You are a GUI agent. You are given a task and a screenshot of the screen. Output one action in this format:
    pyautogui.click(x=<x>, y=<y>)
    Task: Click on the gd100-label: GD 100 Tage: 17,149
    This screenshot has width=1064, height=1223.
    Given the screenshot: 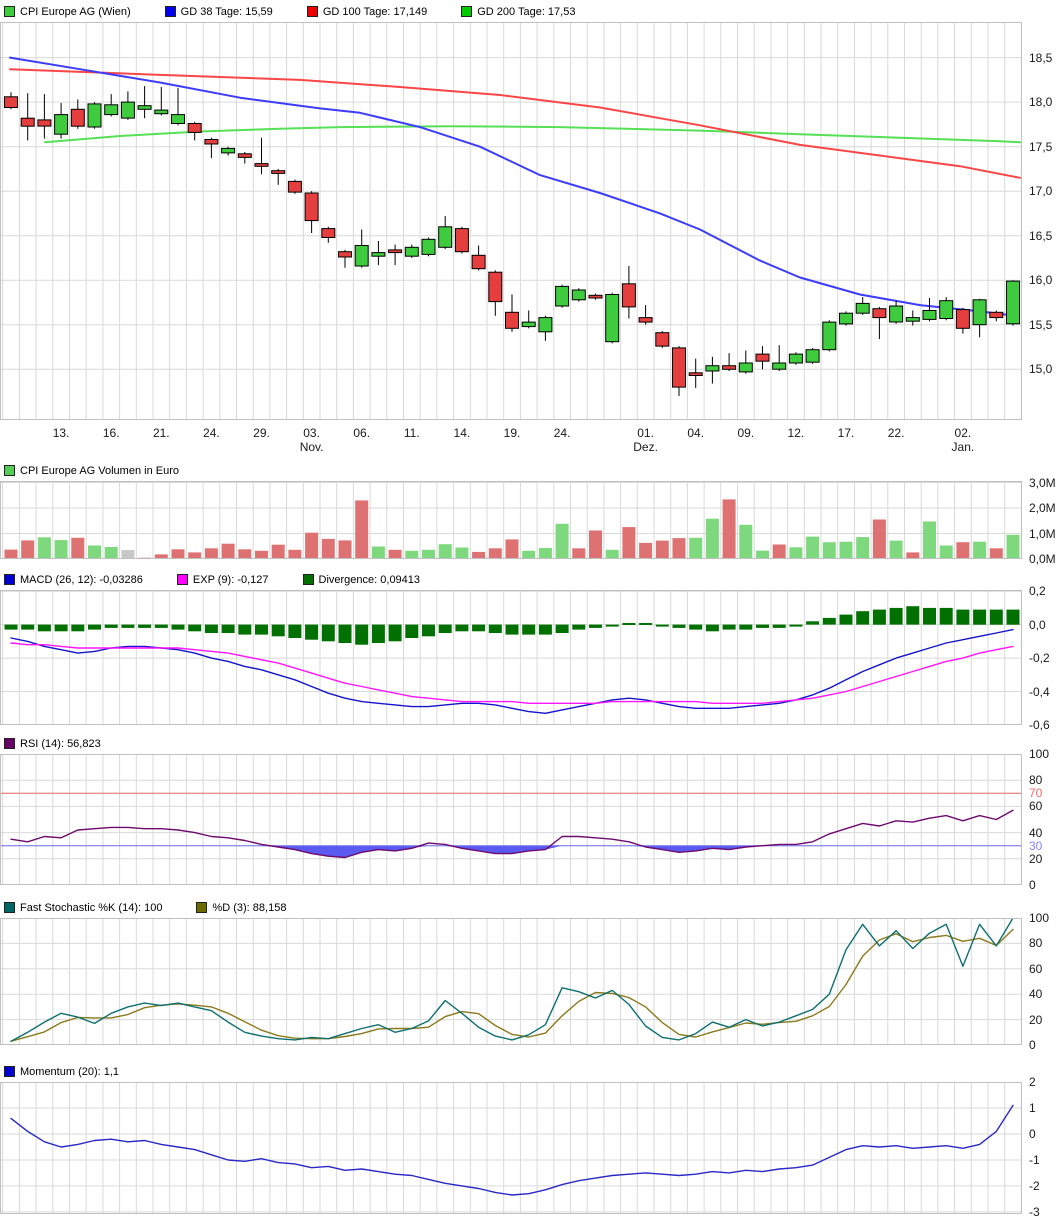 What is the action you would take?
    pyautogui.click(x=375, y=11)
    